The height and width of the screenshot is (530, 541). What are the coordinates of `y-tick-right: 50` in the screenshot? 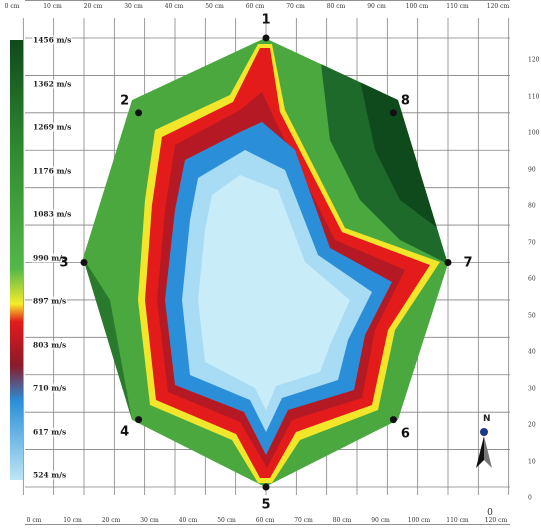 It's located at (532, 315).